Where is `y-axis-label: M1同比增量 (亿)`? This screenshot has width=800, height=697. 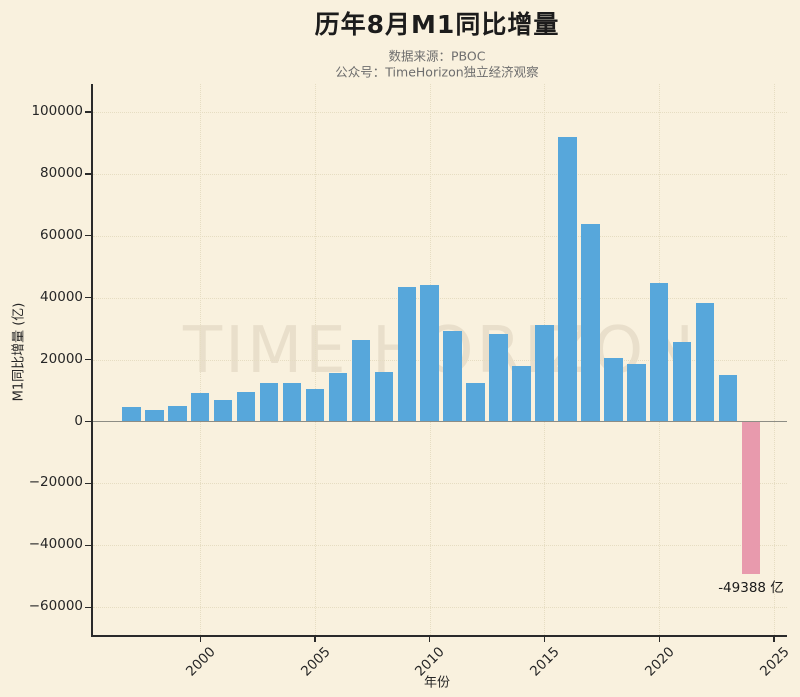
y-axis-label: M1同比增量 (亿) is located at coordinates (19, 352).